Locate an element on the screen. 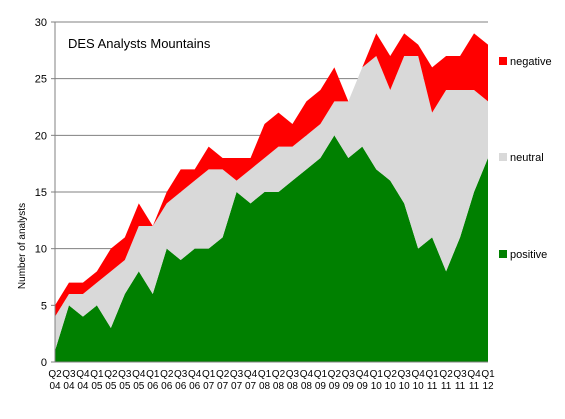  y-tick-label: 20 is located at coordinates (41, 136).